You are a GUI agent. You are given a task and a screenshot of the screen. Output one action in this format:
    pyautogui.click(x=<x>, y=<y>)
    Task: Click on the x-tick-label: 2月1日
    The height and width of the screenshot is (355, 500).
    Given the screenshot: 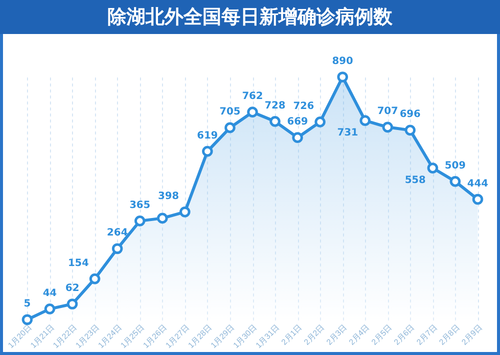 What is the action you would take?
    pyautogui.click(x=292, y=334)
    